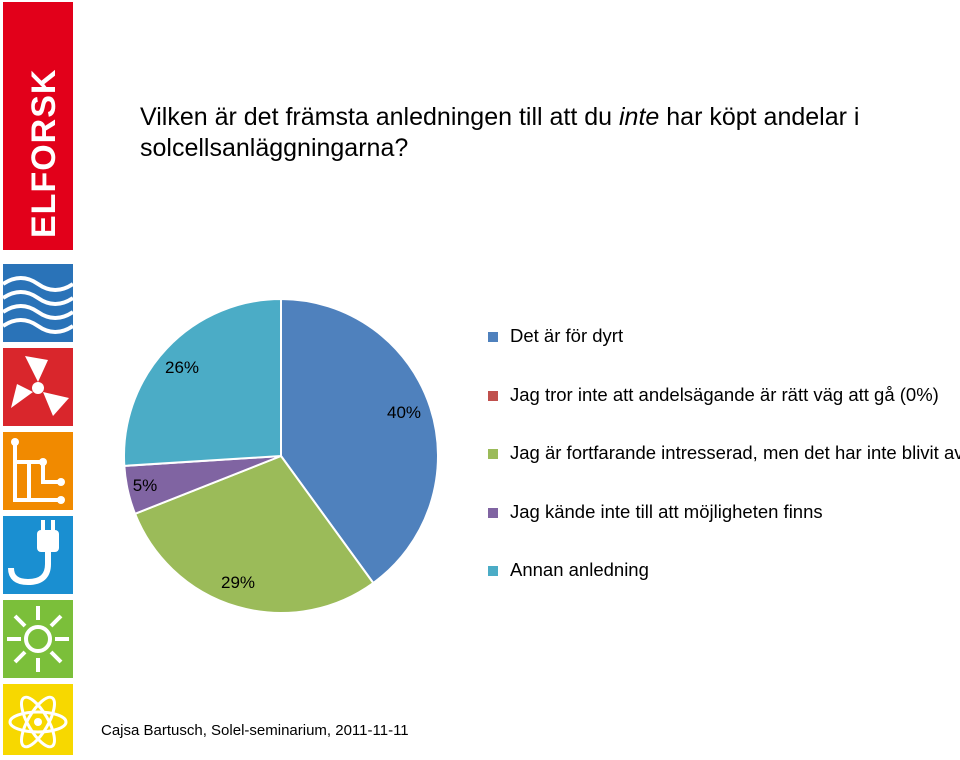 The height and width of the screenshot is (760, 960). I want to click on title-emphasis: inte, so click(639, 117).